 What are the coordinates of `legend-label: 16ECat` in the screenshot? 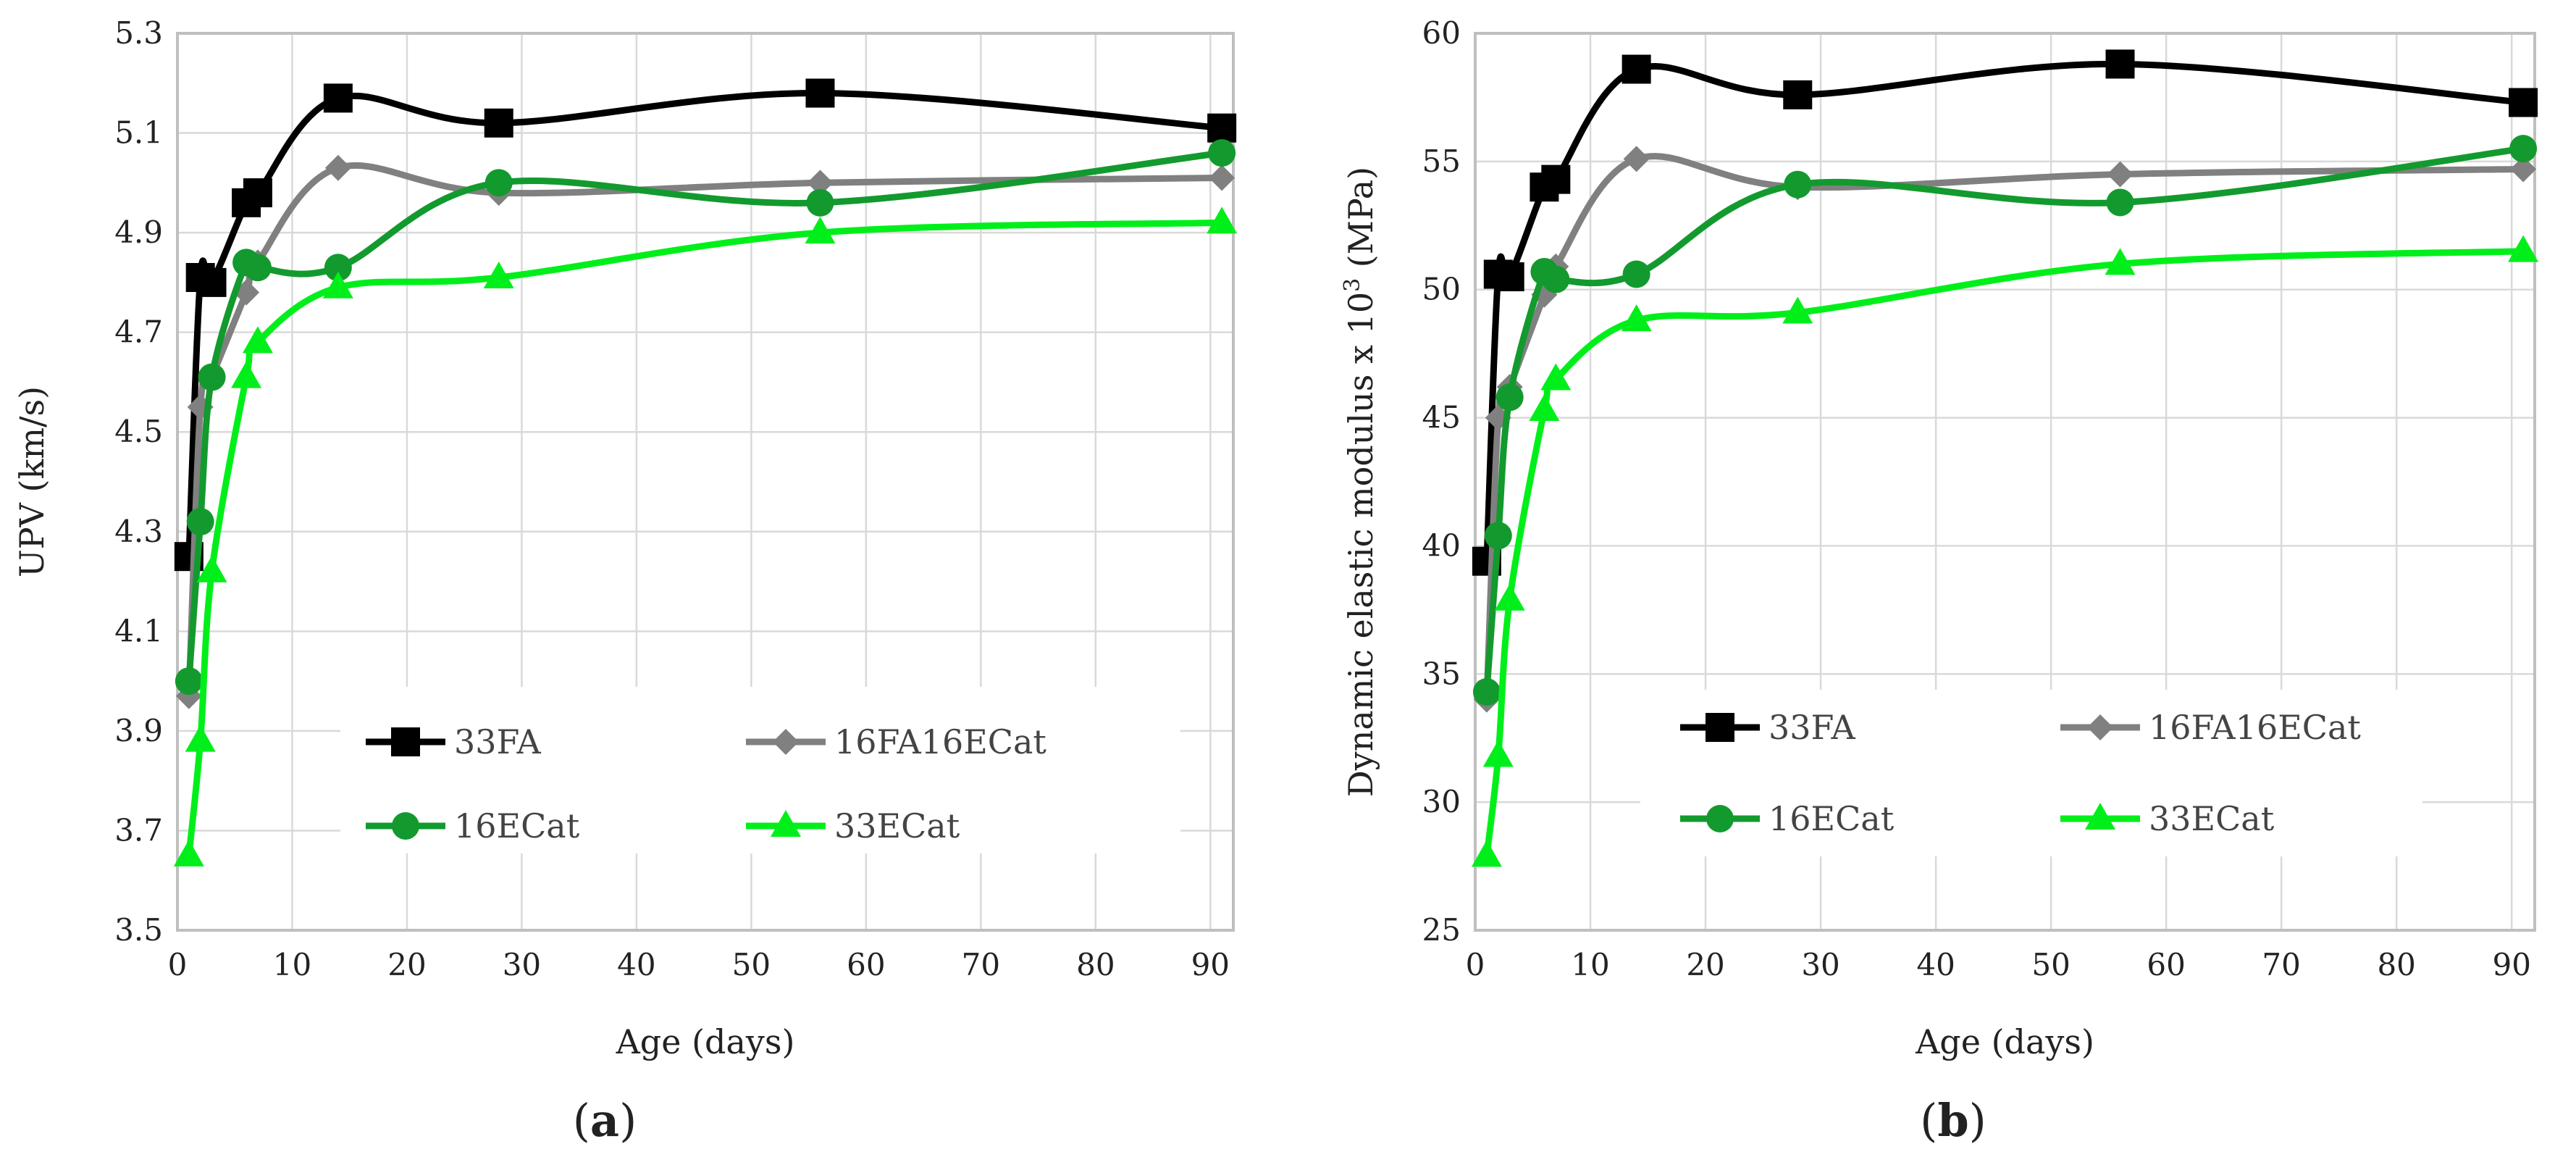 It's located at (1832, 818).